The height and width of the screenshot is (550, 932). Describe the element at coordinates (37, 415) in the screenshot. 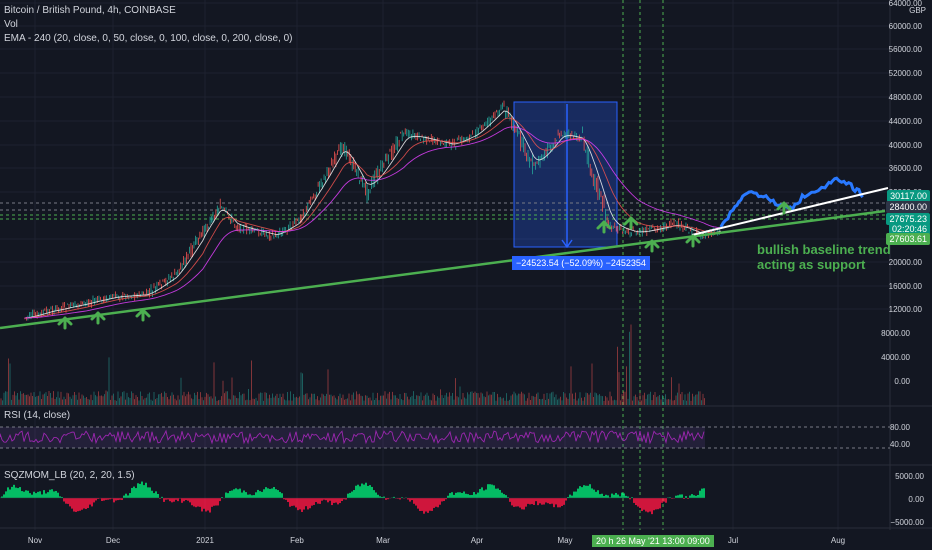

I see `rsi-label: RSI (14, close)` at that location.